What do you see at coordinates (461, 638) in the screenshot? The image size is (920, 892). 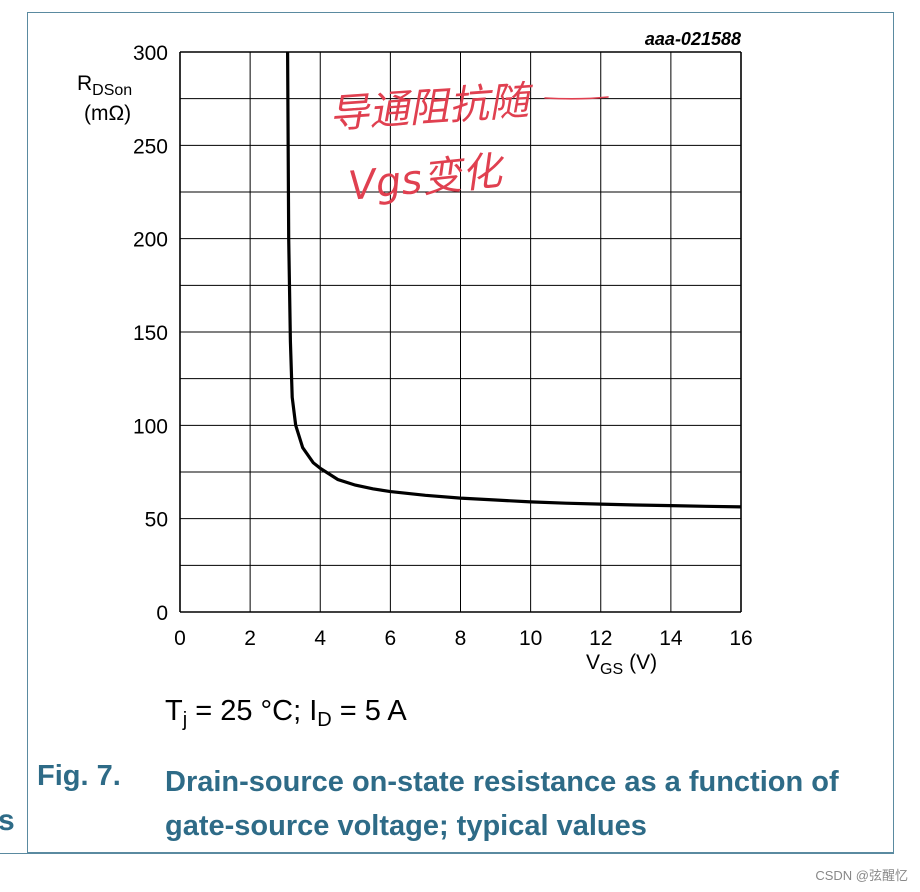 I see `x-tick-label: 8` at bounding box center [461, 638].